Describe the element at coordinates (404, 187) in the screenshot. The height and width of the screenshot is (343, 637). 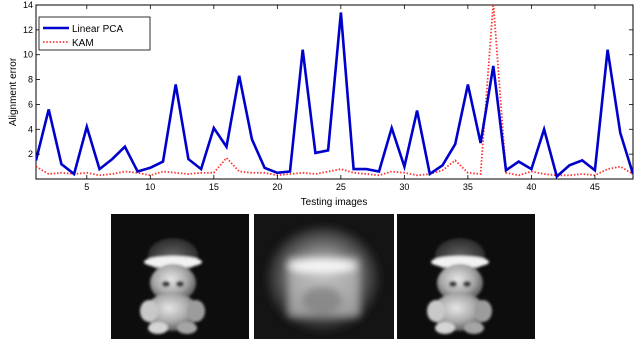
I see `x-tick-label: 30` at that location.